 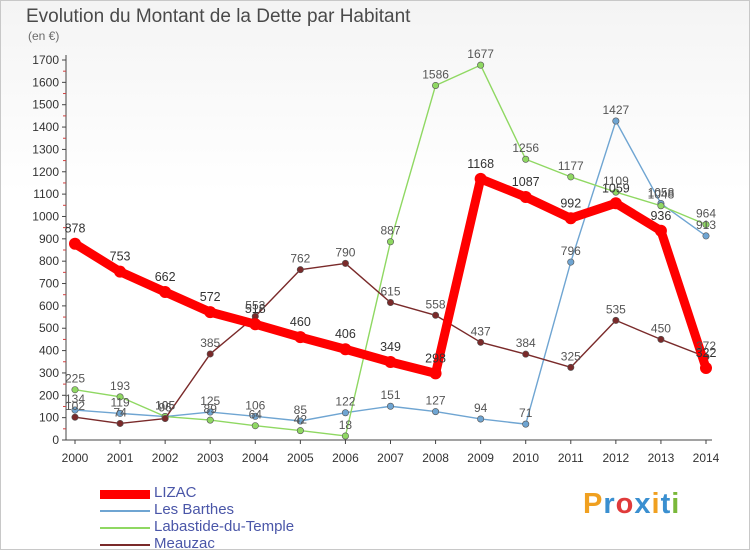 I want to click on data-label-labastide-du-temple: 42, so click(x=301, y=420).